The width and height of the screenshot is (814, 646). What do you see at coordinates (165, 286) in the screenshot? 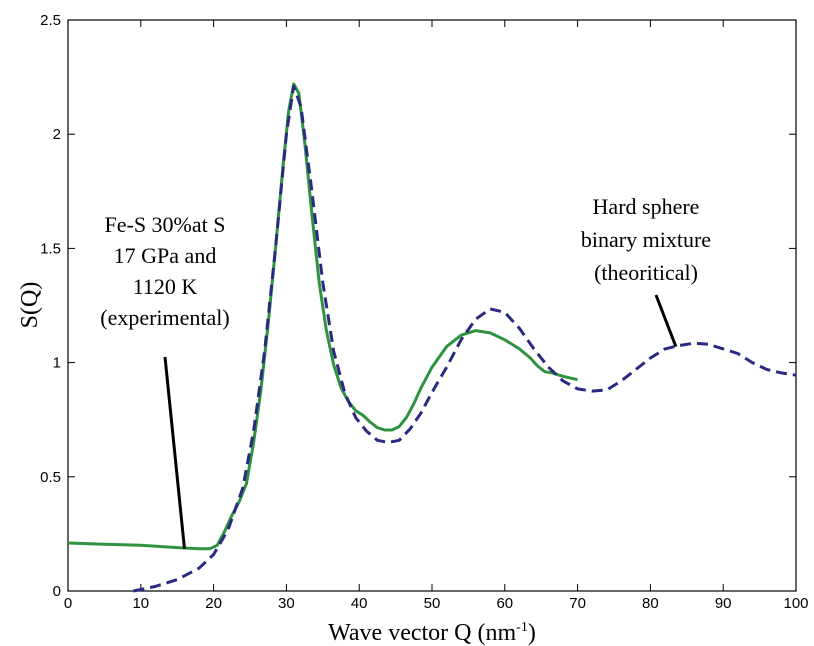
I see `annotation-line: 1120 K` at bounding box center [165, 286].